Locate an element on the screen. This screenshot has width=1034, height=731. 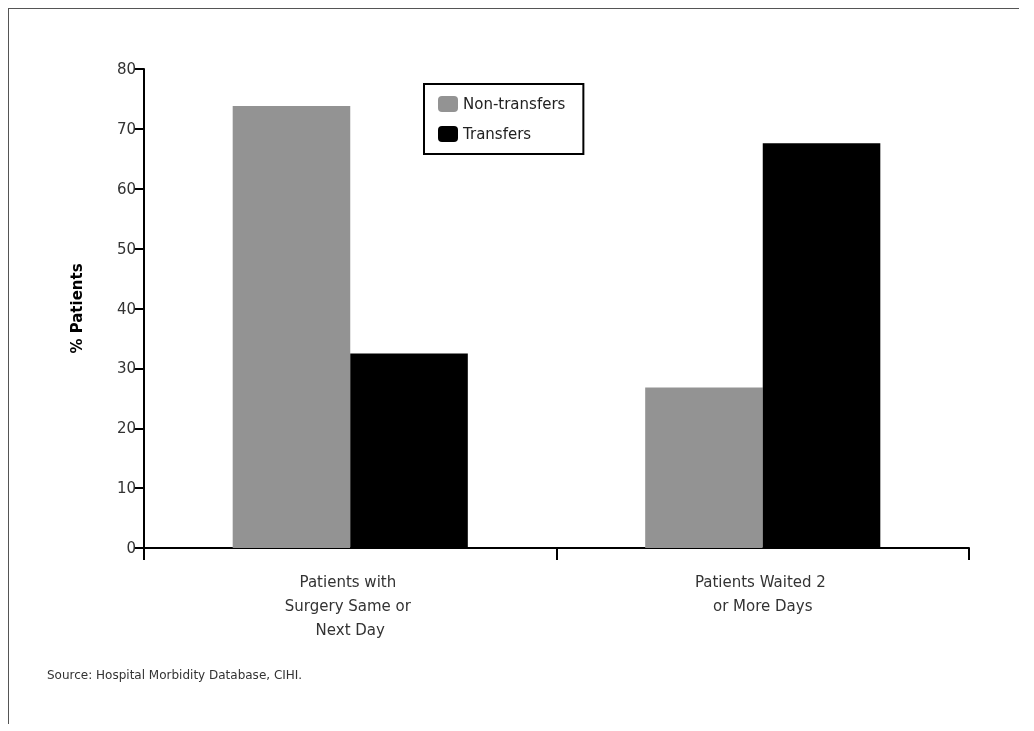
legend-label: Non-transfers is located at coordinates (514, 104).